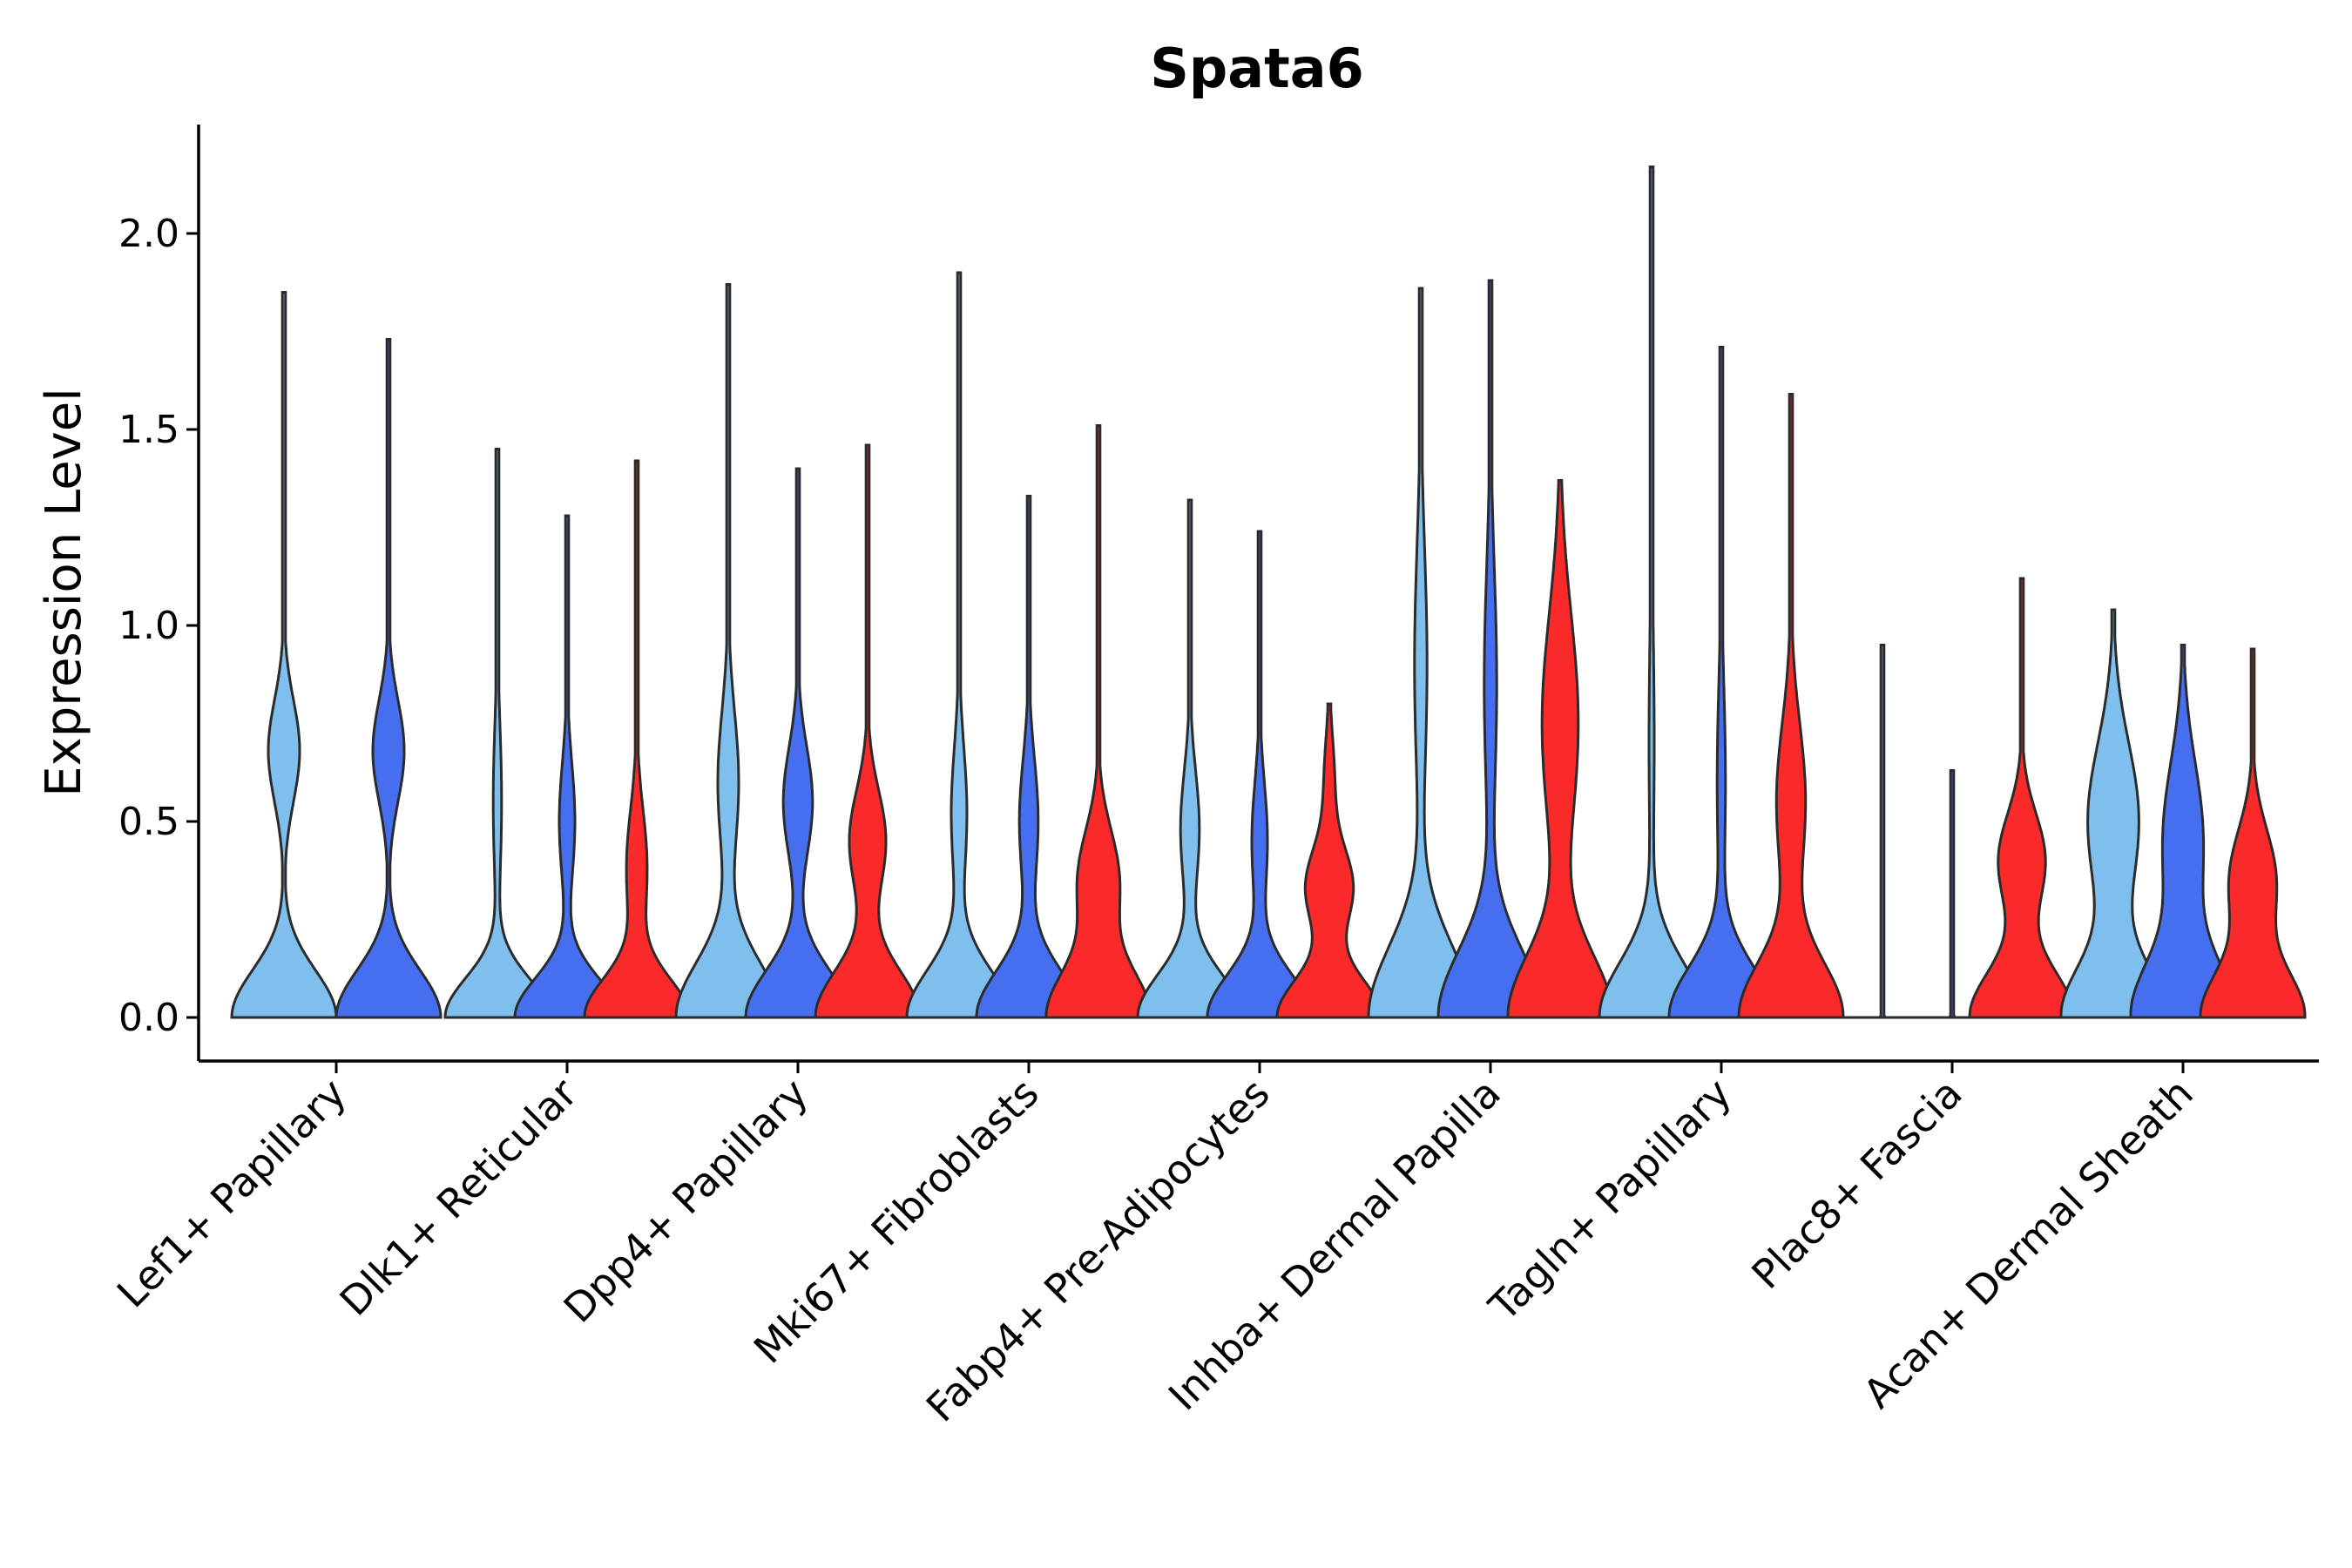 This screenshot has height=1568, width=2352. Describe the element at coordinates (148, 1018) in the screenshot. I see `y-tick-label: 0.0` at that location.